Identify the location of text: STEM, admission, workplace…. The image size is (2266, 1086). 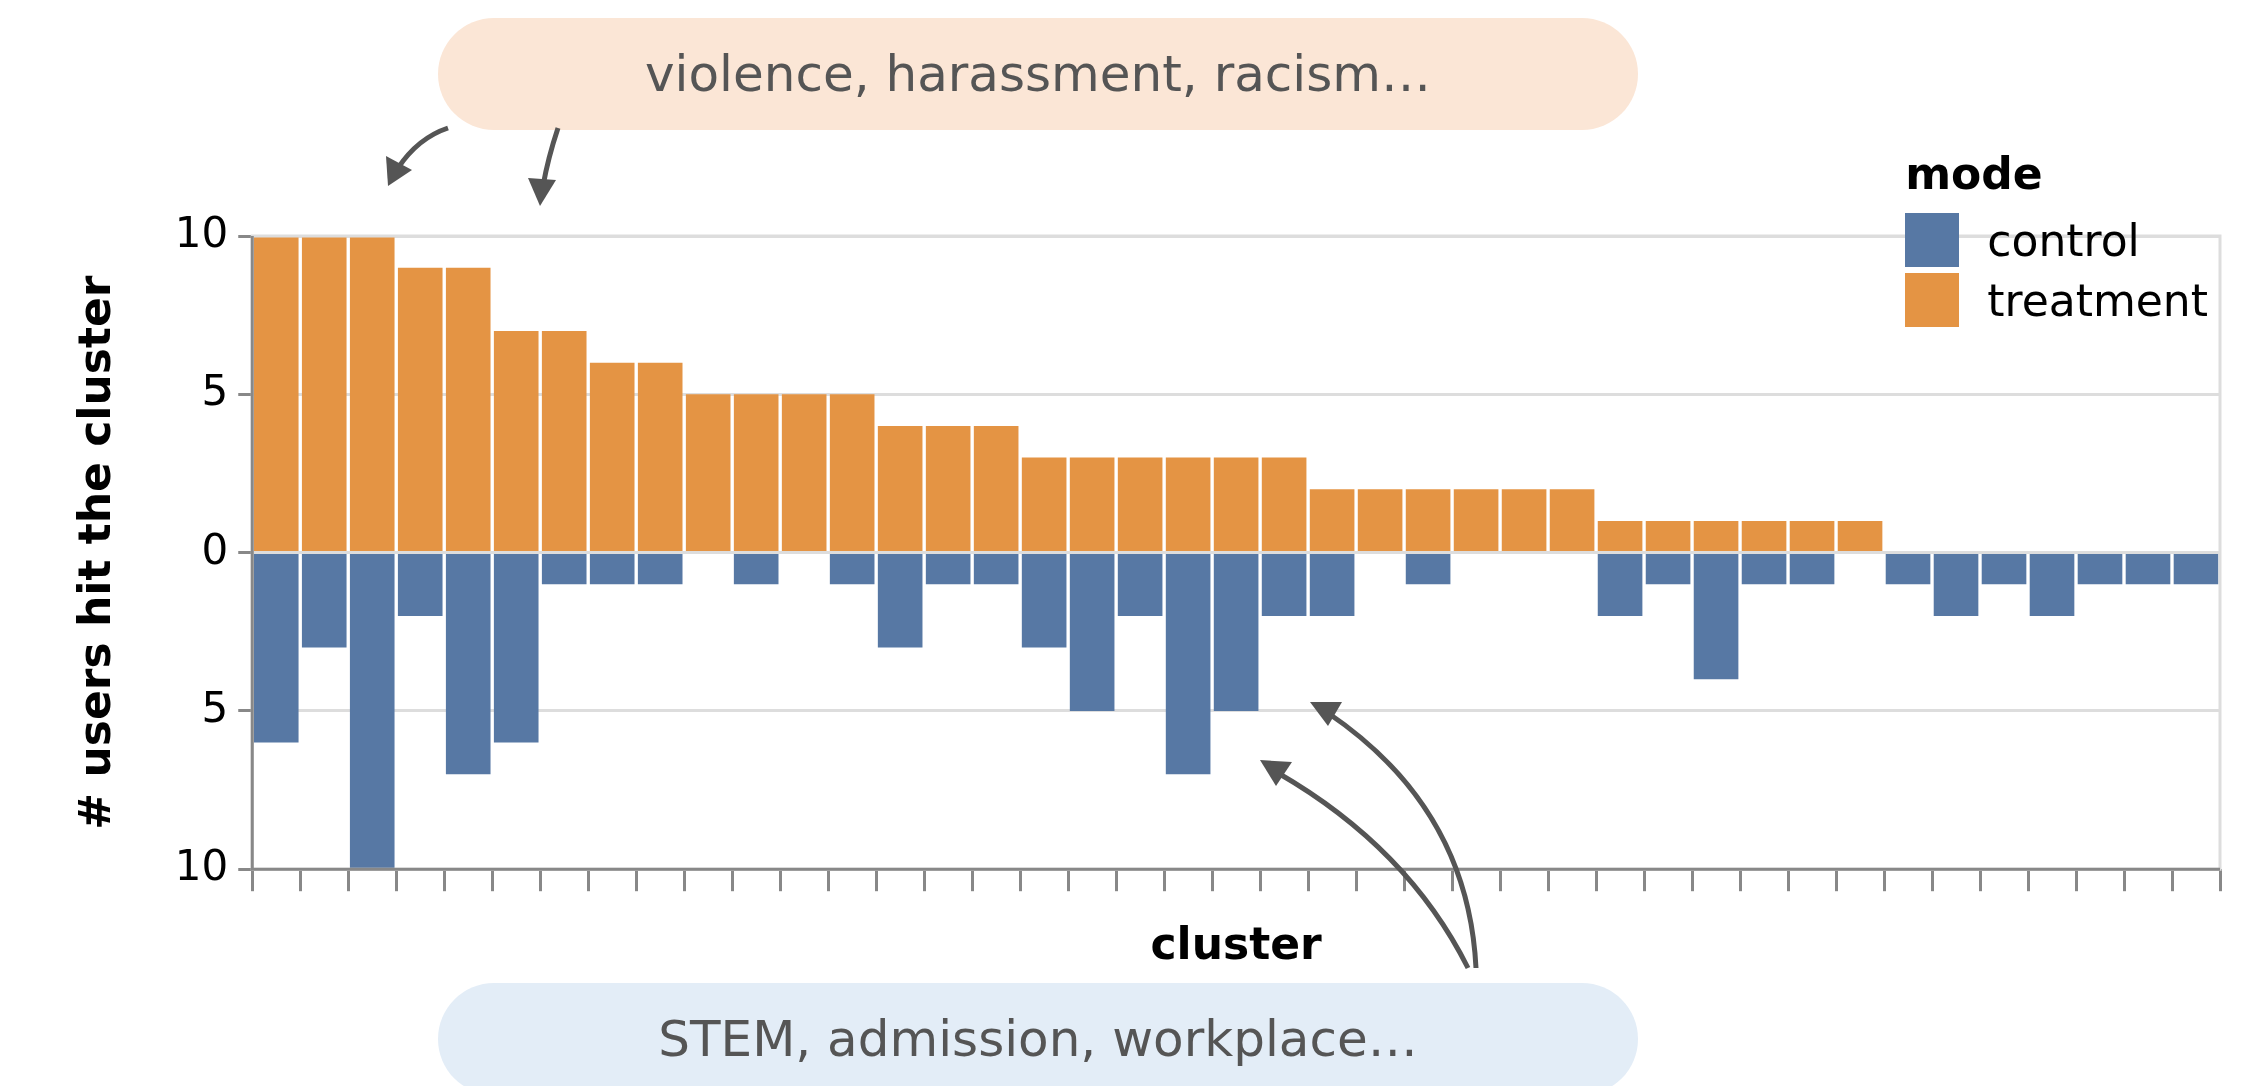
(1038, 1034).